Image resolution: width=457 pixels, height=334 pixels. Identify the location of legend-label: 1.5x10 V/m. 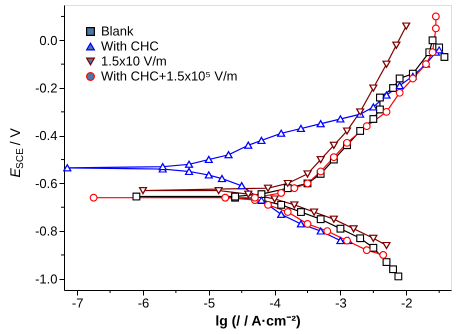
(134, 61).